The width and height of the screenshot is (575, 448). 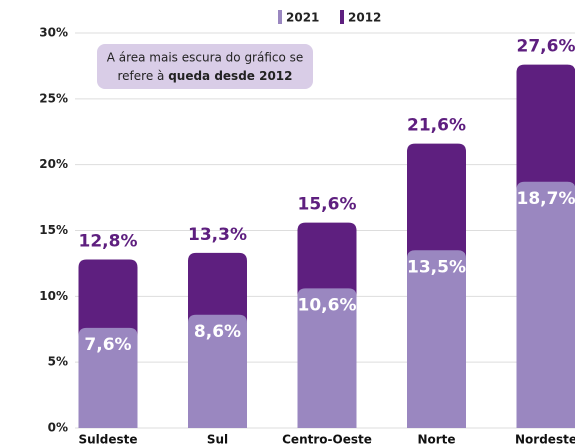 What do you see at coordinates (230, 76) in the screenshot?
I see `annotation-bold: queda desde 2012` at bounding box center [230, 76].